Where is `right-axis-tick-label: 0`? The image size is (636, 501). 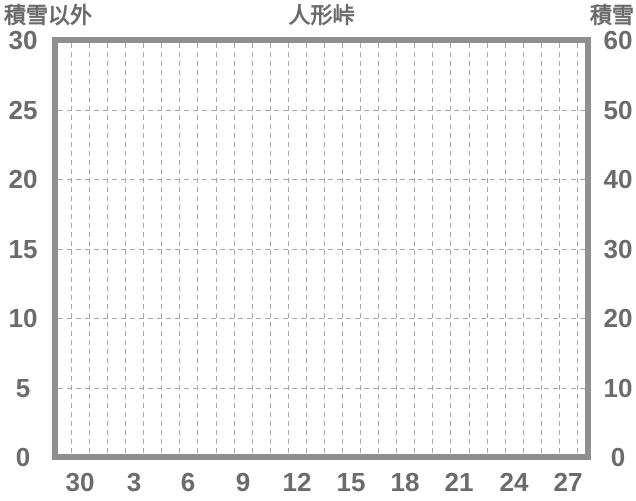 right-axis-tick-label: 0 is located at coordinates (618, 457).